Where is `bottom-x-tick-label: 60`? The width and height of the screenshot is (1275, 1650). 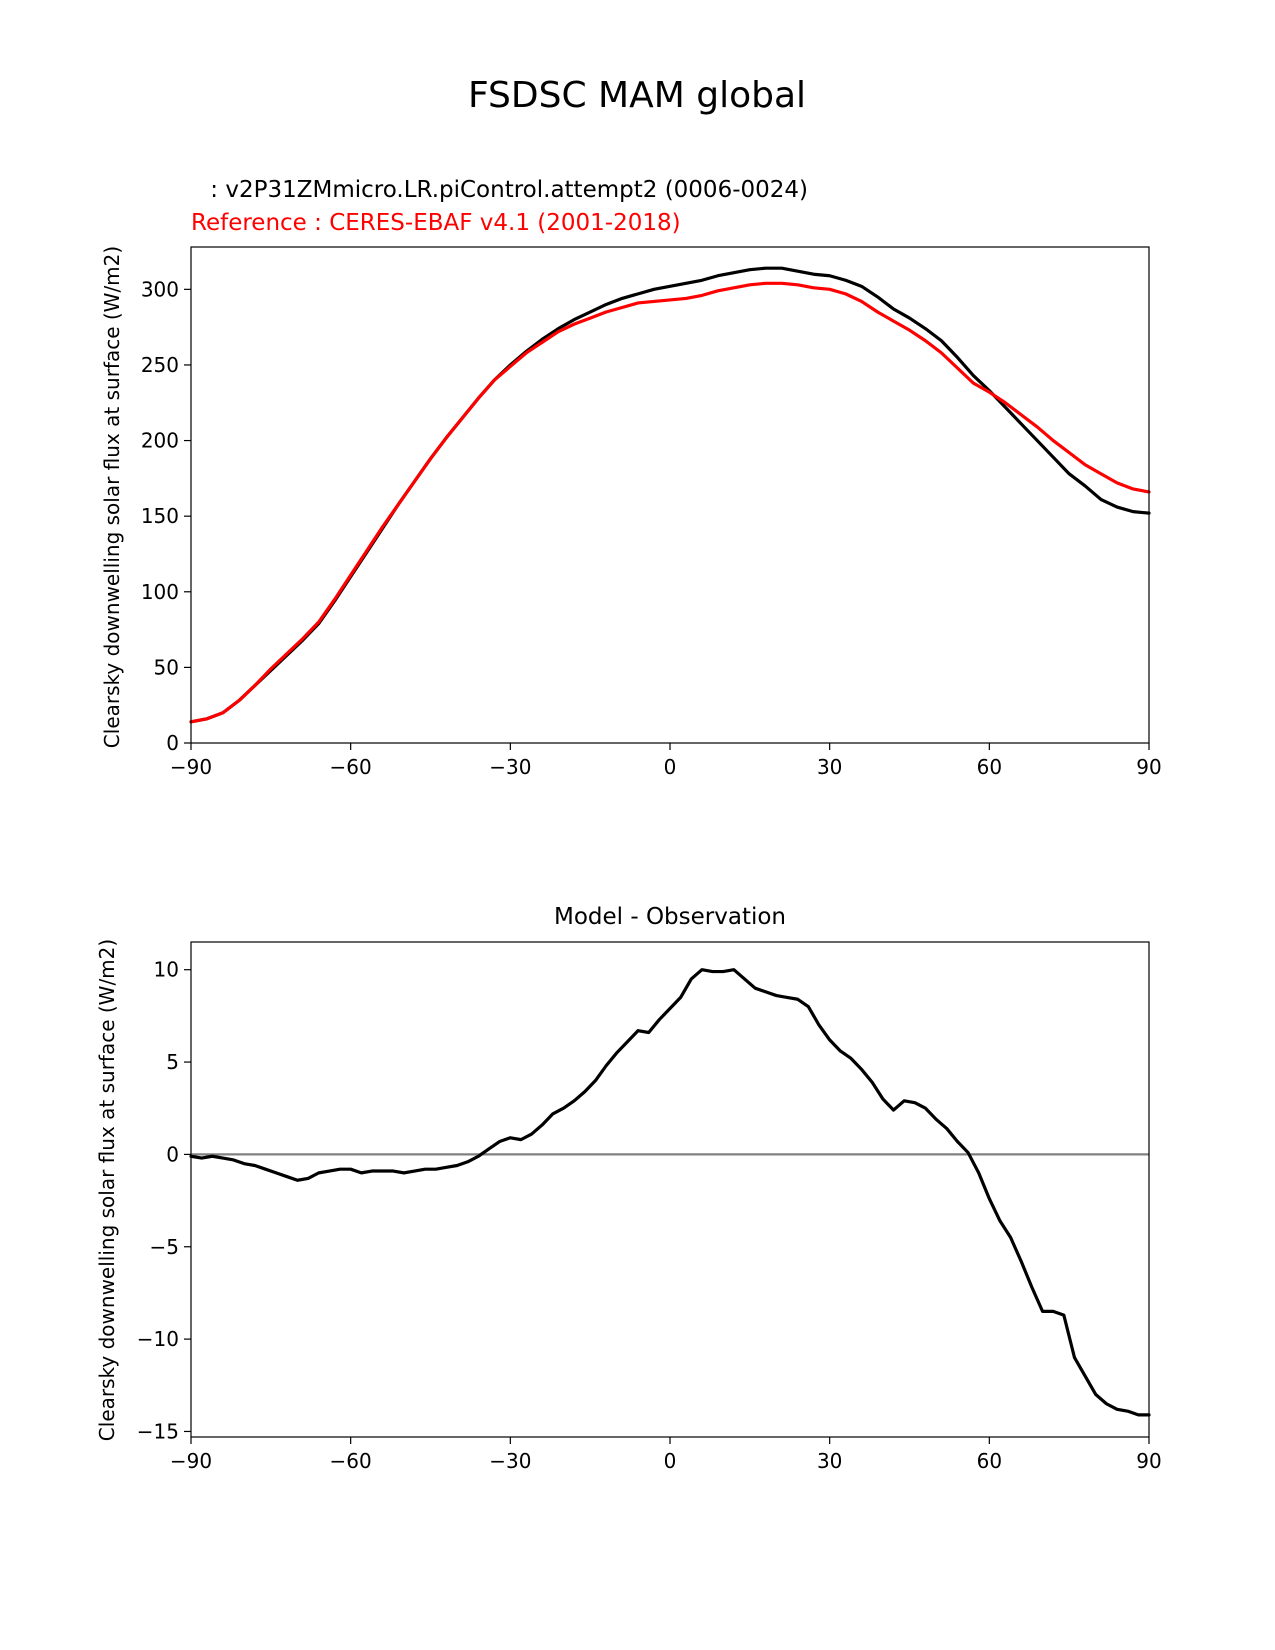 bottom-x-tick-label: 60 is located at coordinates (989, 1461).